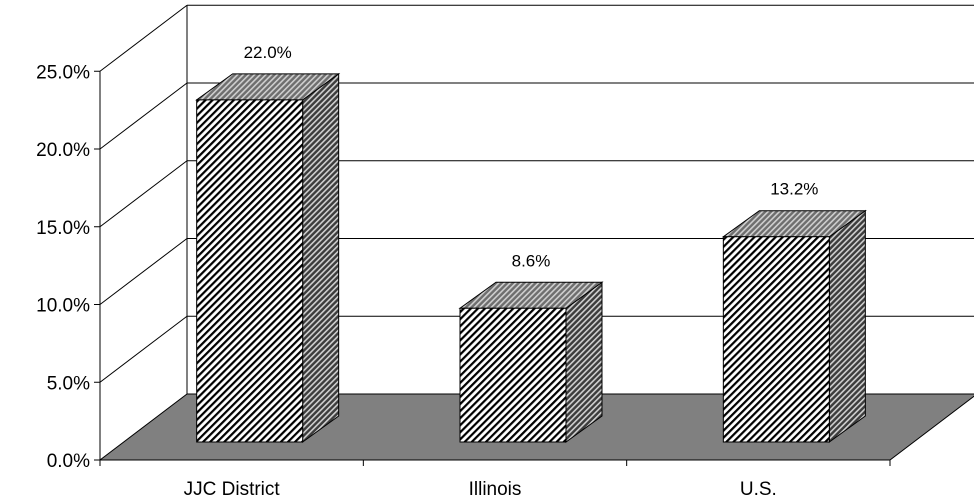 Image resolution: width=974 pixels, height=500 pixels. Describe the element at coordinates (68, 461) in the screenshot. I see `y-tick-label: 0.0%` at that location.